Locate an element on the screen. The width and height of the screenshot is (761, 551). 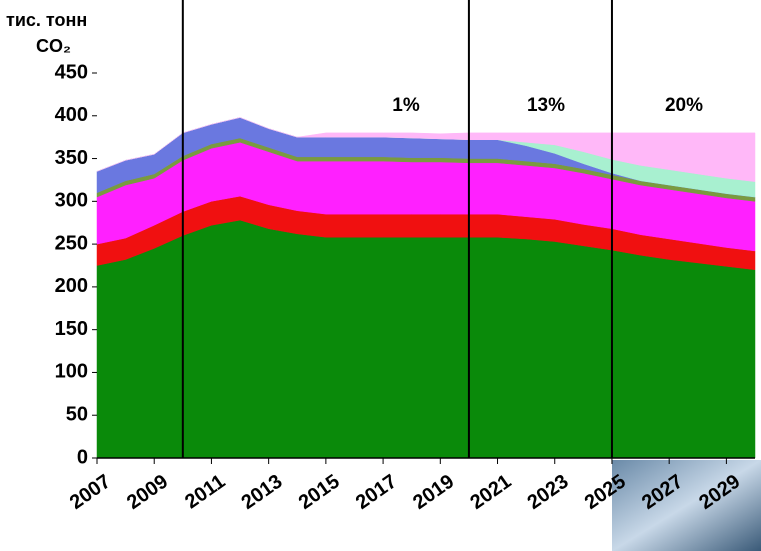
annotation: 1% is located at coordinates (406, 105).